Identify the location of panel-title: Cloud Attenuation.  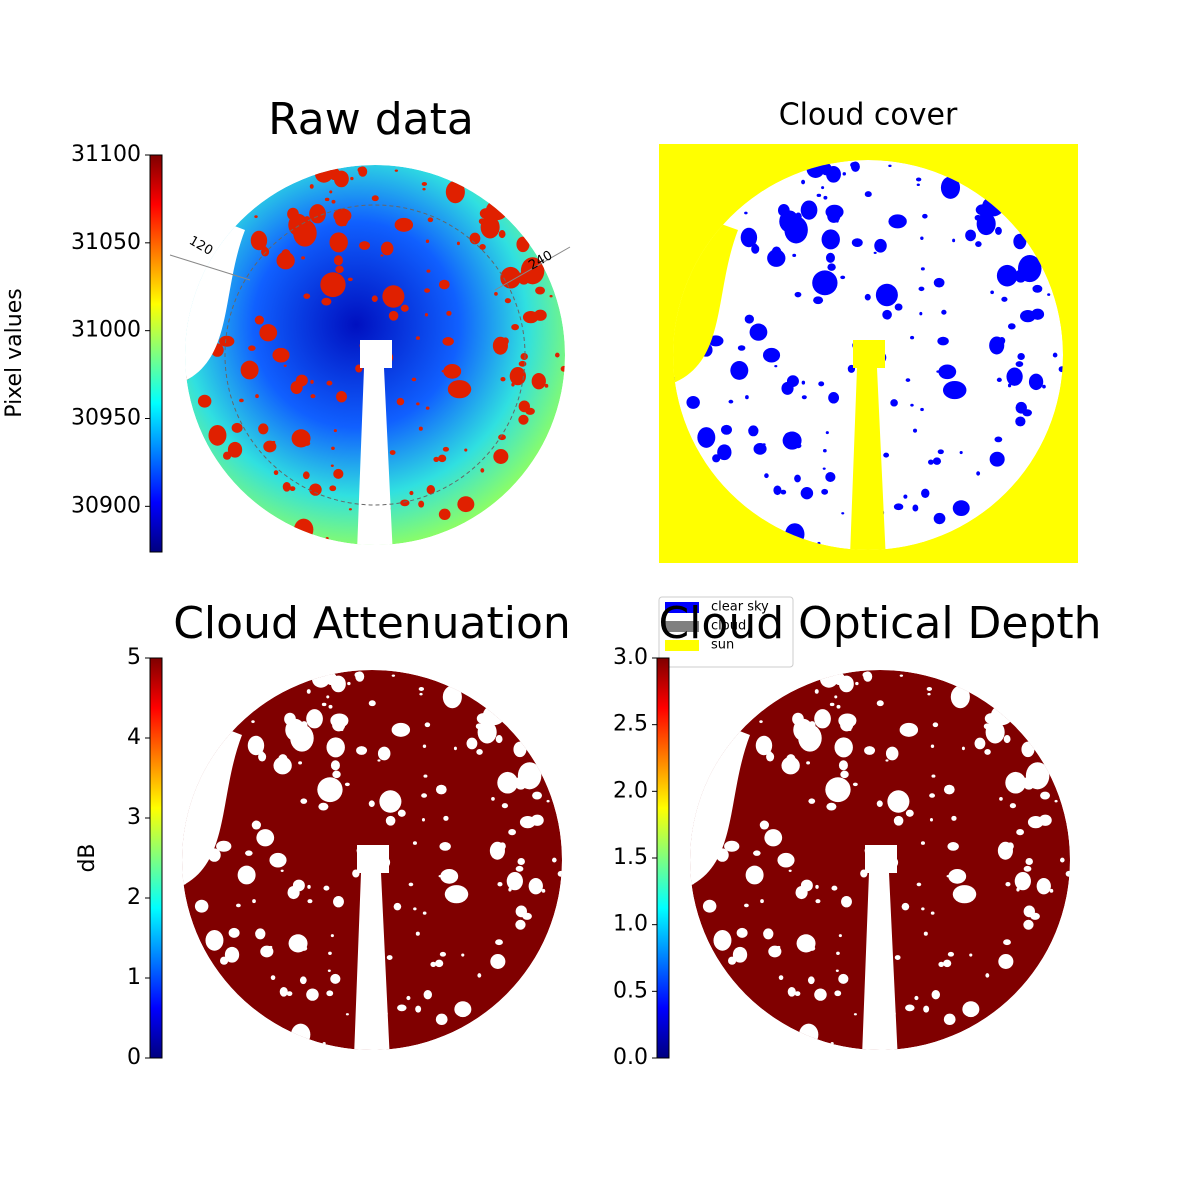
(372, 623).